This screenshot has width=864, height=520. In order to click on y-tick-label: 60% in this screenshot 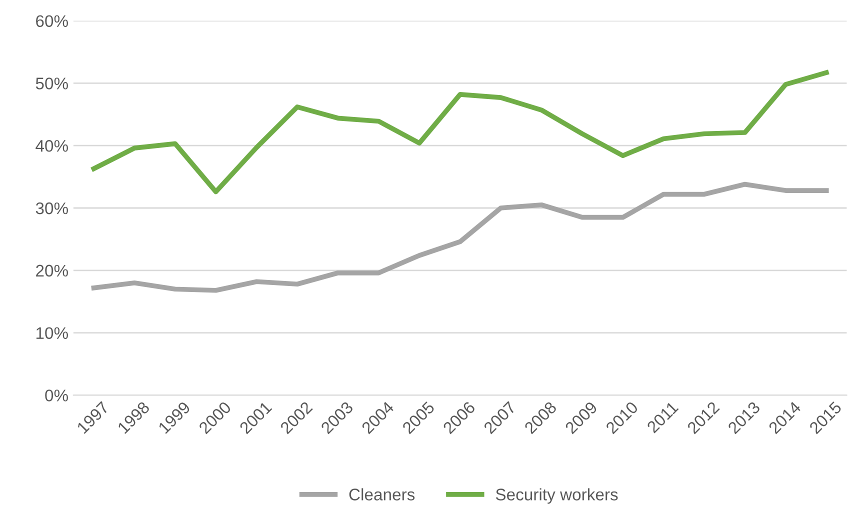, I will do `click(52, 21)`.